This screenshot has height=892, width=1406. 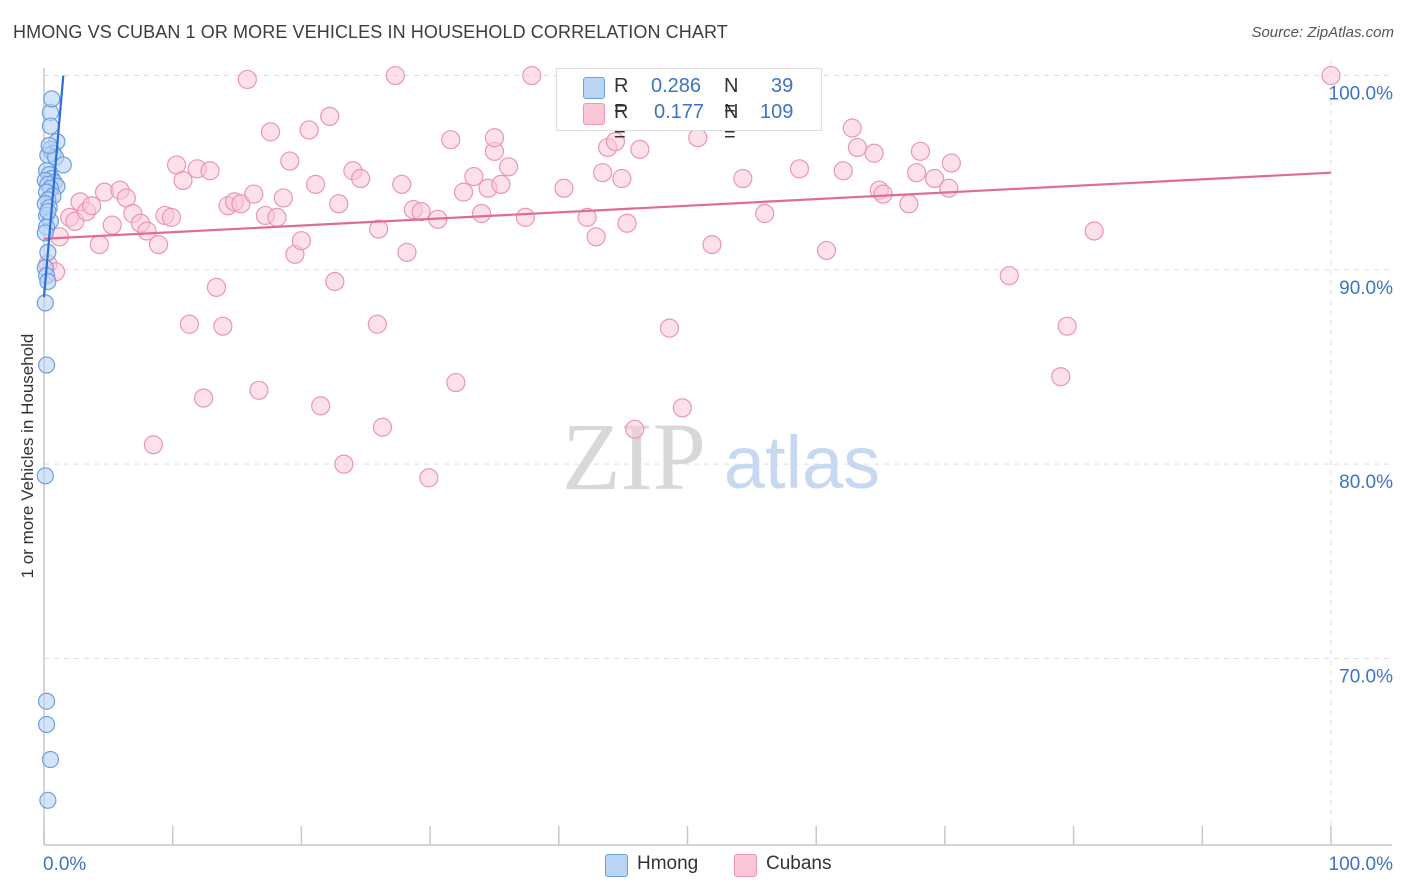 What do you see at coordinates (782, 86) in the screenshot?
I see `hmong-n-value: 39` at bounding box center [782, 86].